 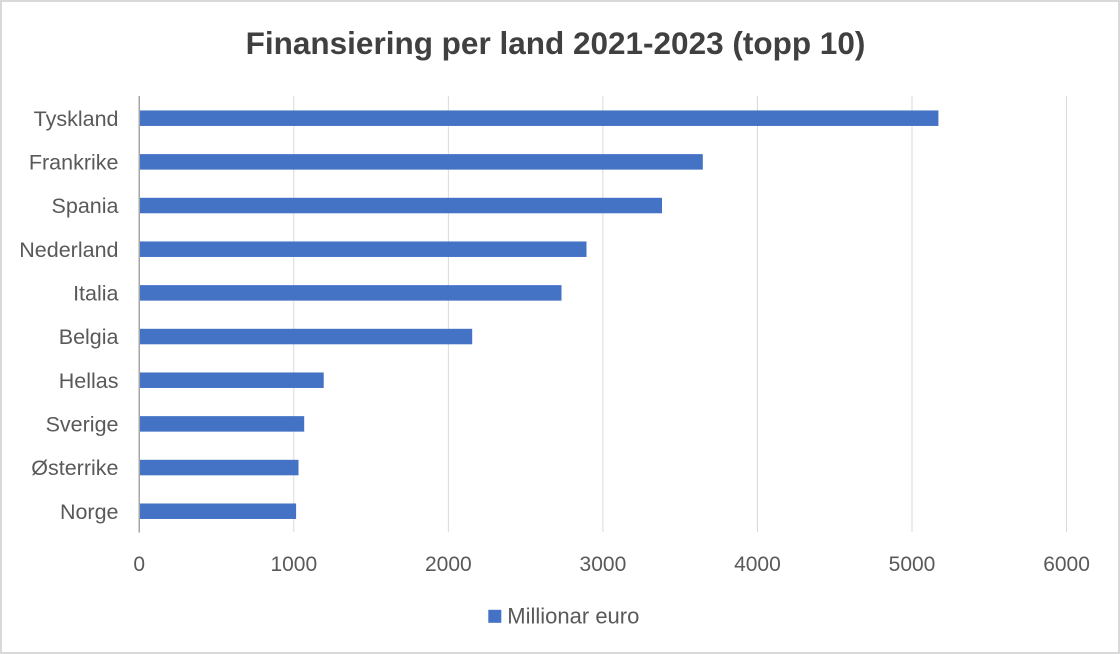 What do you see at coordinates (76, 119) in the screenshot?
I see `svg-text: Tyskland` at bounding box center [76, 119].